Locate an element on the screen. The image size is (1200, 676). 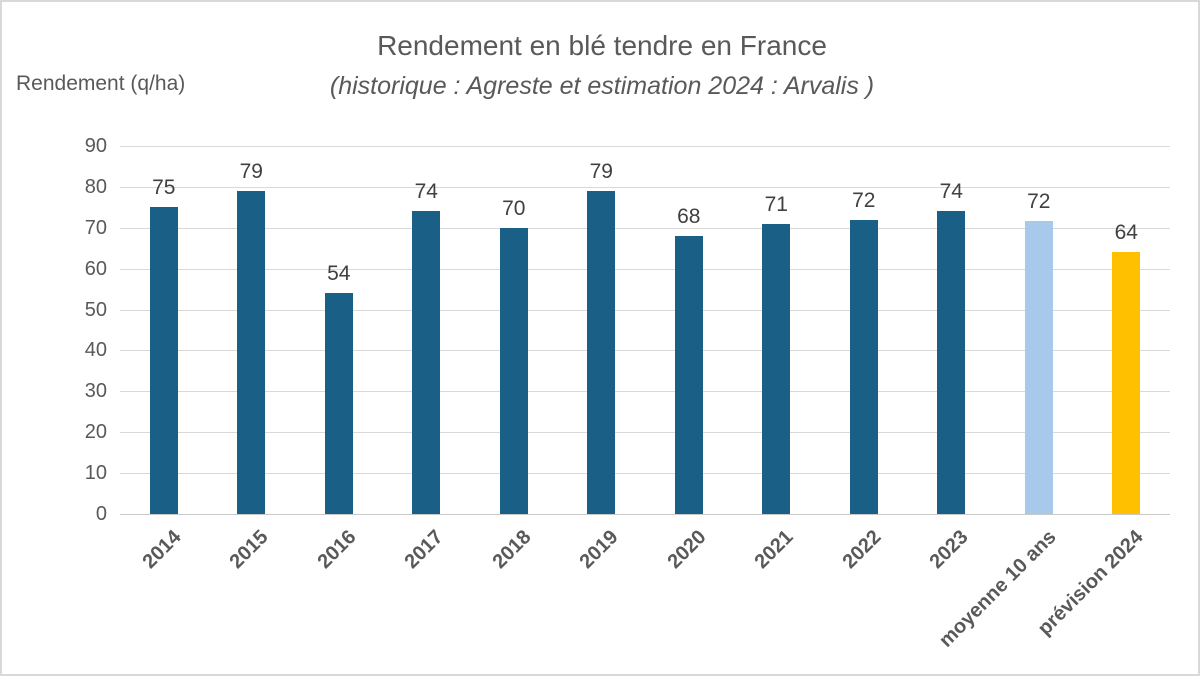
y-tick-label-10: 10 is located at coordinates (95, 473).